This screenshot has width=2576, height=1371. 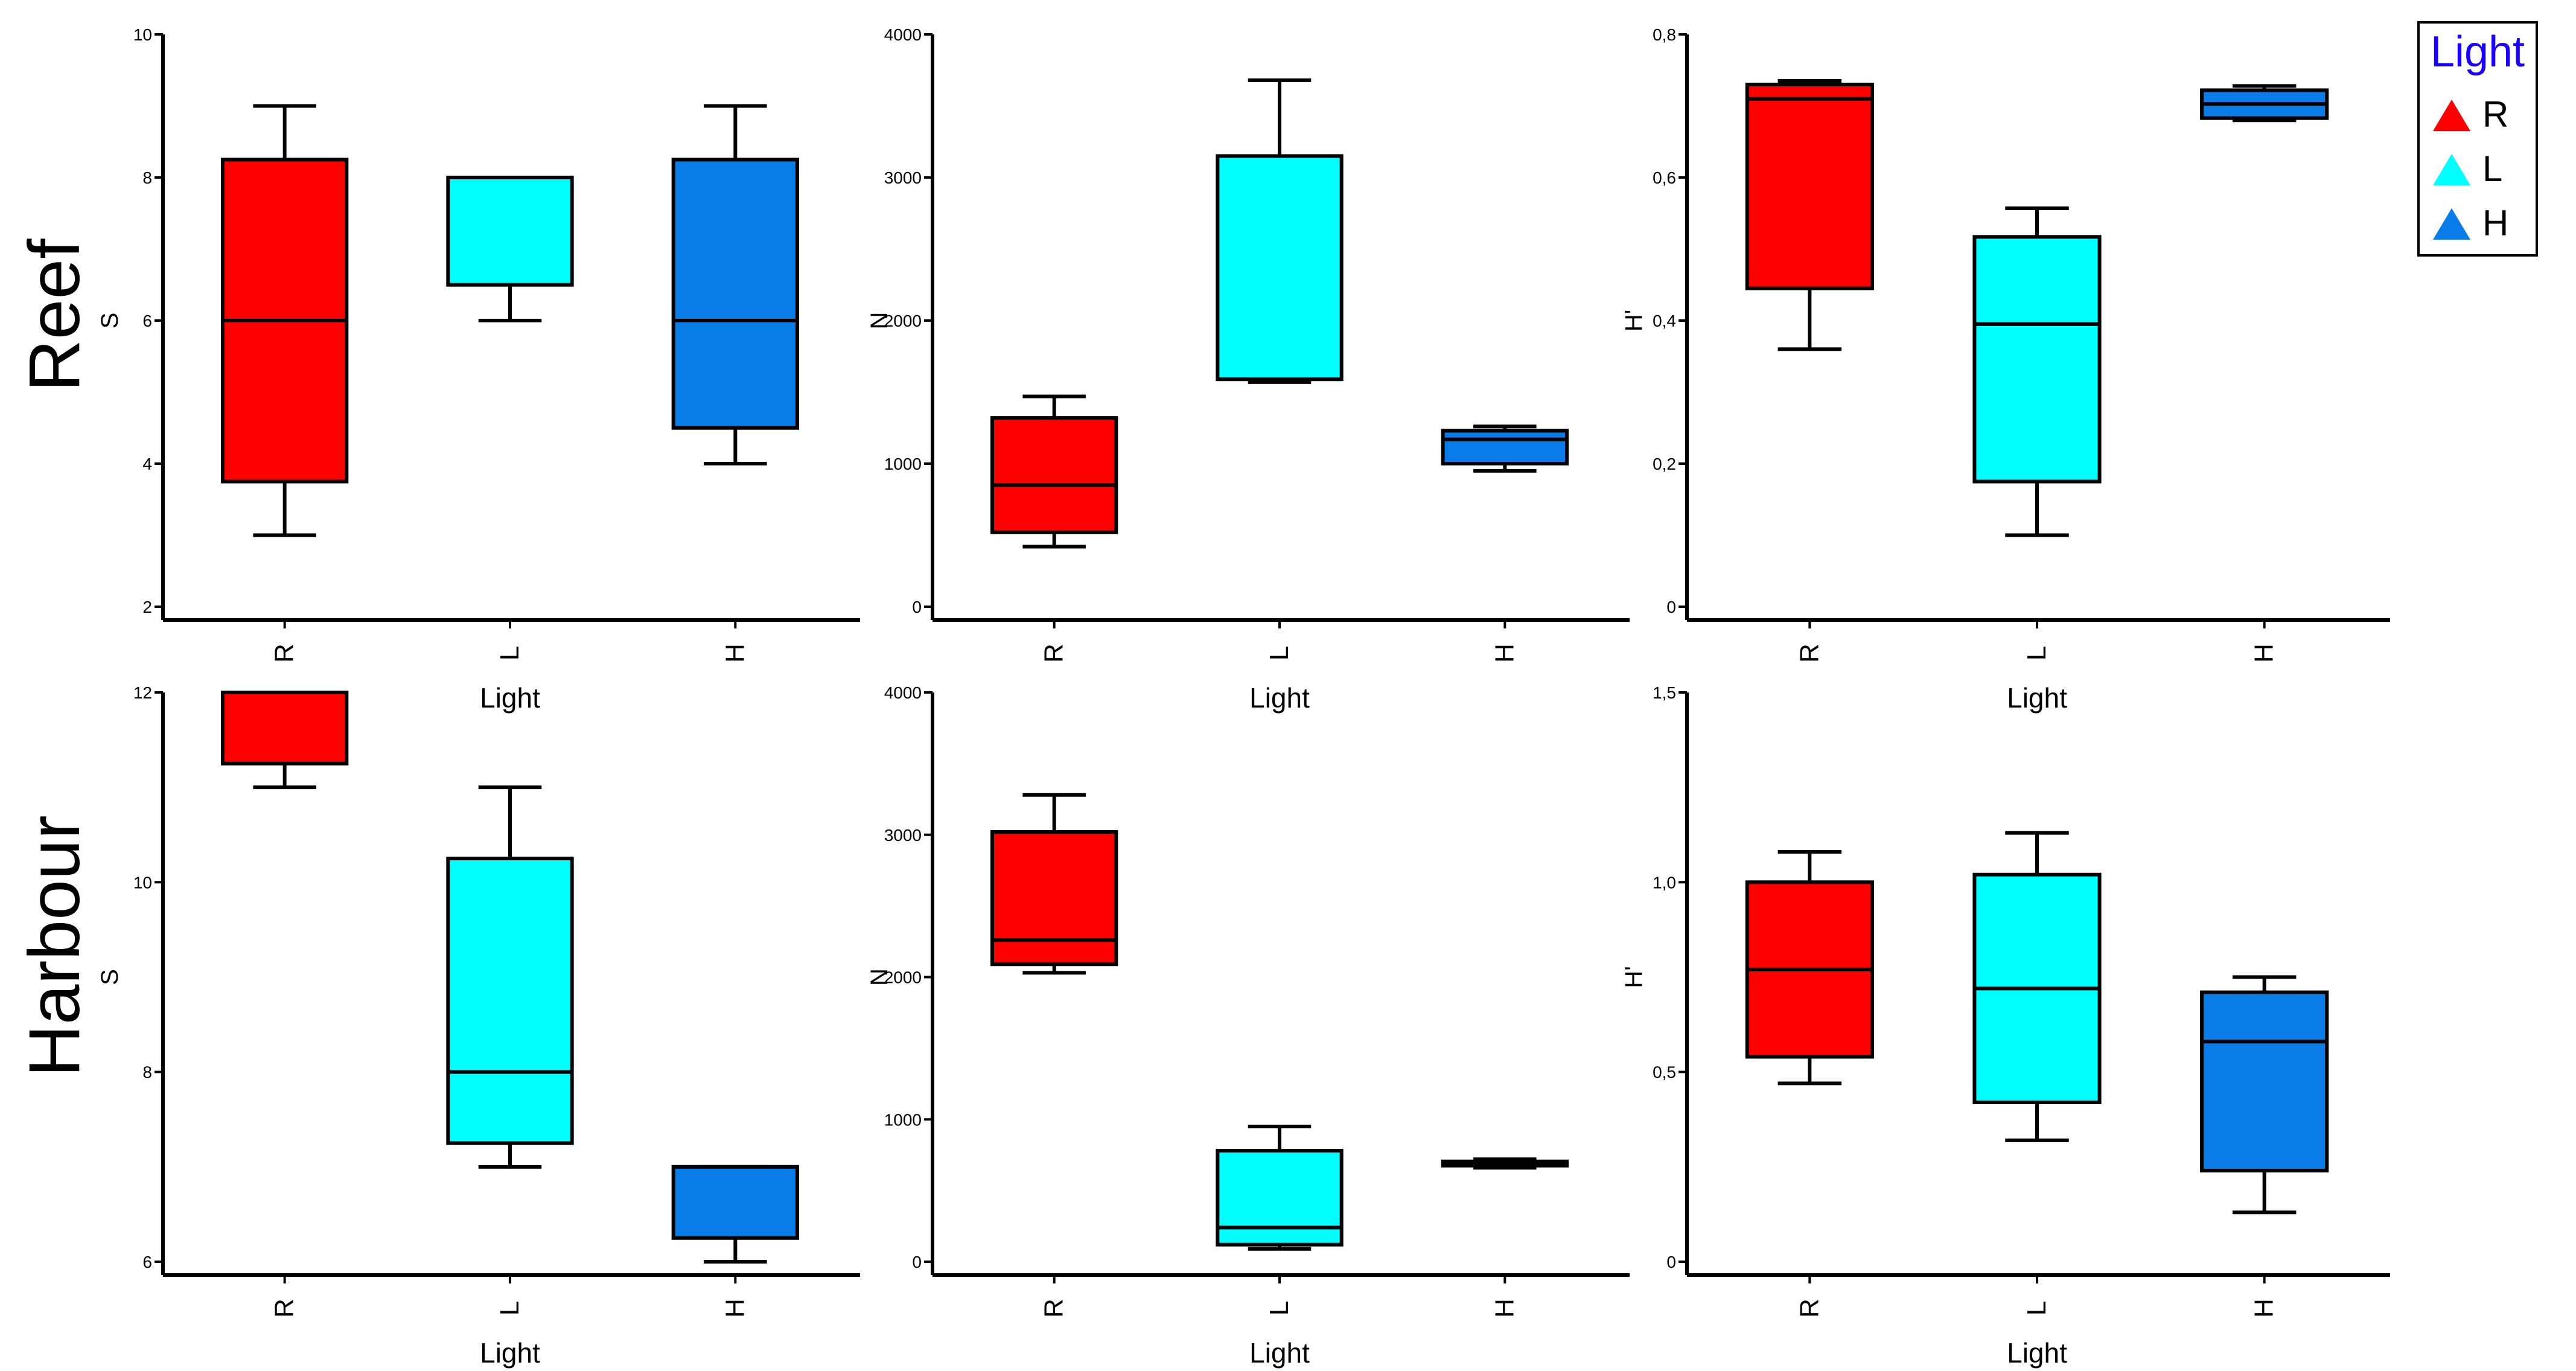 What do you see at coordinates (54, 315) in the screenshot?
I see `row-label-reef: Reef` at bounding box center [54, 315].